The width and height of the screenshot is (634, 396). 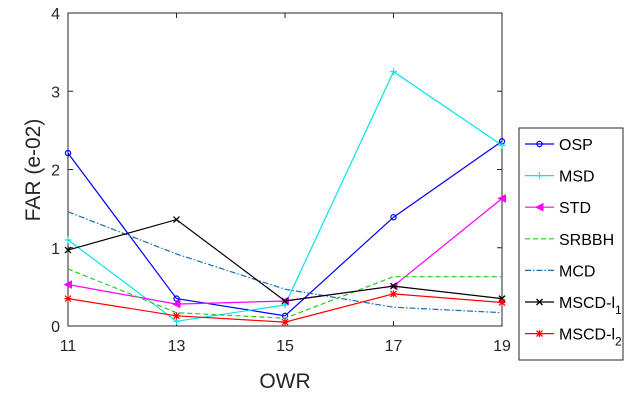 I want to click on legend-item-mscd-l1: MSCD-l1, so click(x=573, y=306).